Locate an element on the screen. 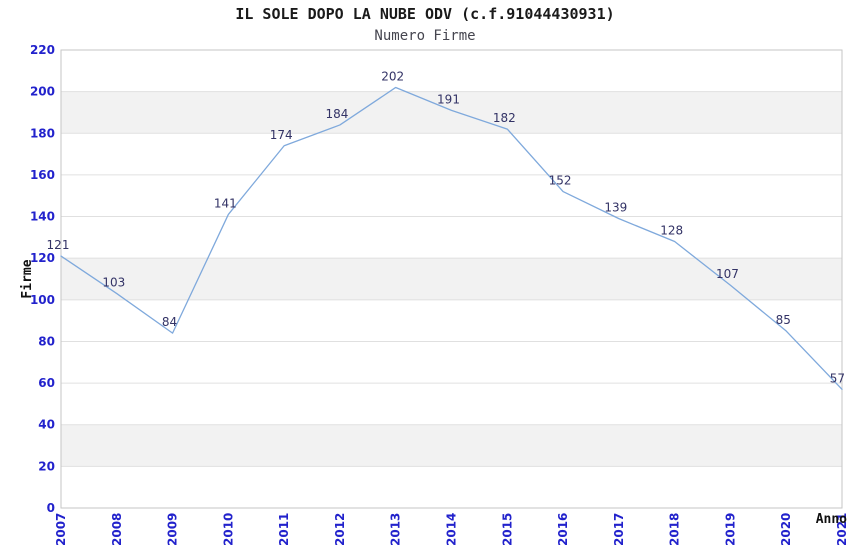 Image resolution: width=850 pixels, height=550 pixels. y-tick-label: 80 is located at coordinates (46, 341).